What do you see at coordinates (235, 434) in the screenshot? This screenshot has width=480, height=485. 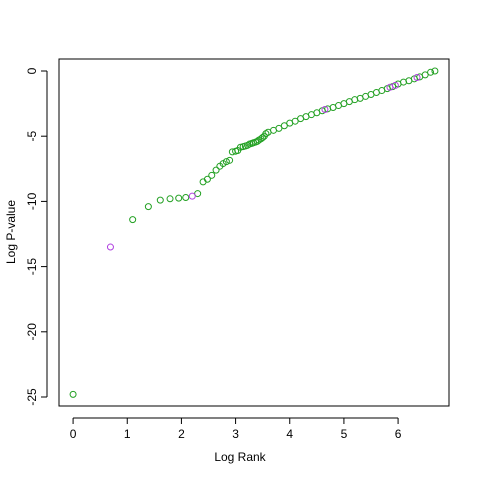 I see `x-tick-label: 3` at bounding box center [235, 434].